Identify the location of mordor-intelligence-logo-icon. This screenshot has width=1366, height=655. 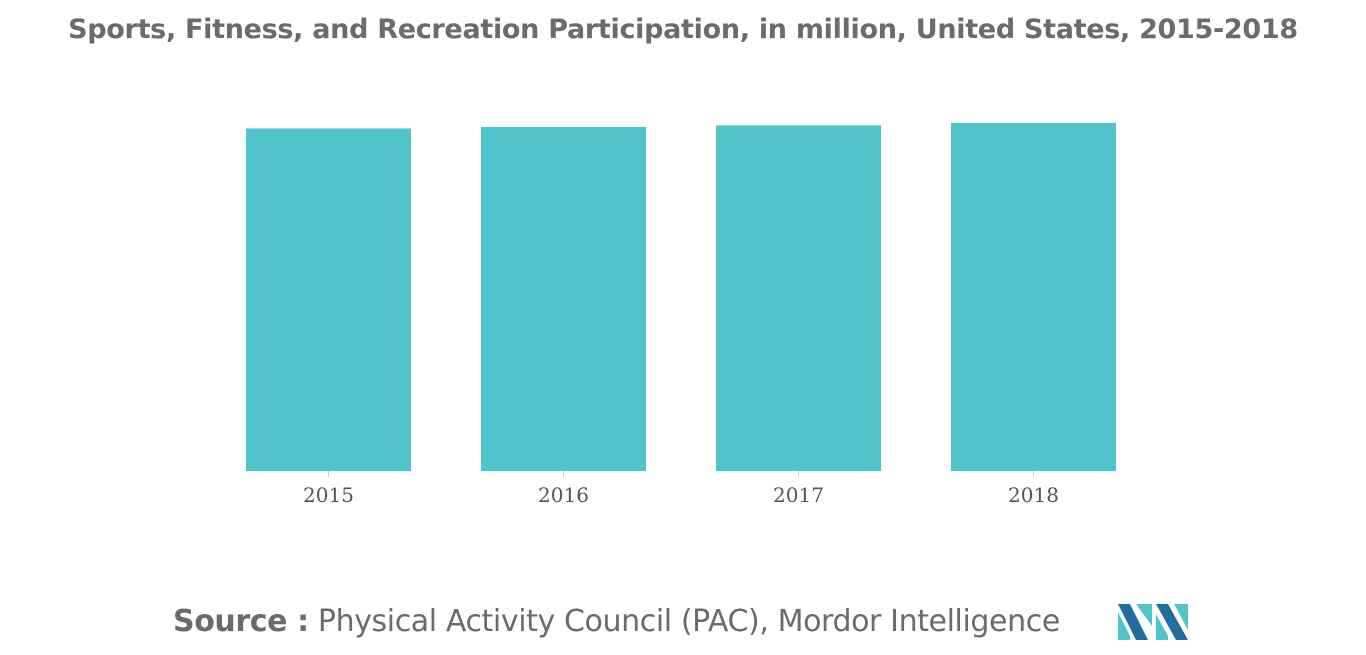
(1153, 622).